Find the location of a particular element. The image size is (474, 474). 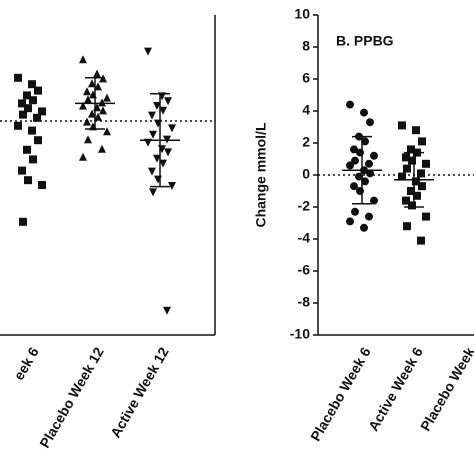

y-tick-label: -6 is located at coordinates (304, 270).